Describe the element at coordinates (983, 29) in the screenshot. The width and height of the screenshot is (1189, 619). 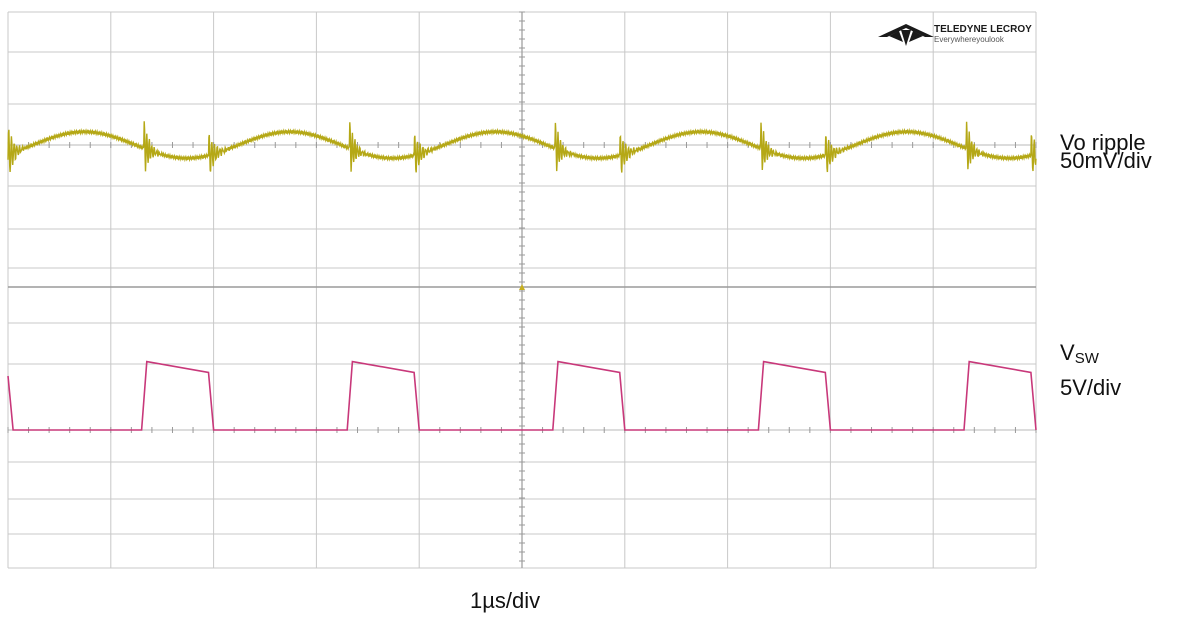
I see `logo-brand-text: TELEDYNE LECROY` at that location.